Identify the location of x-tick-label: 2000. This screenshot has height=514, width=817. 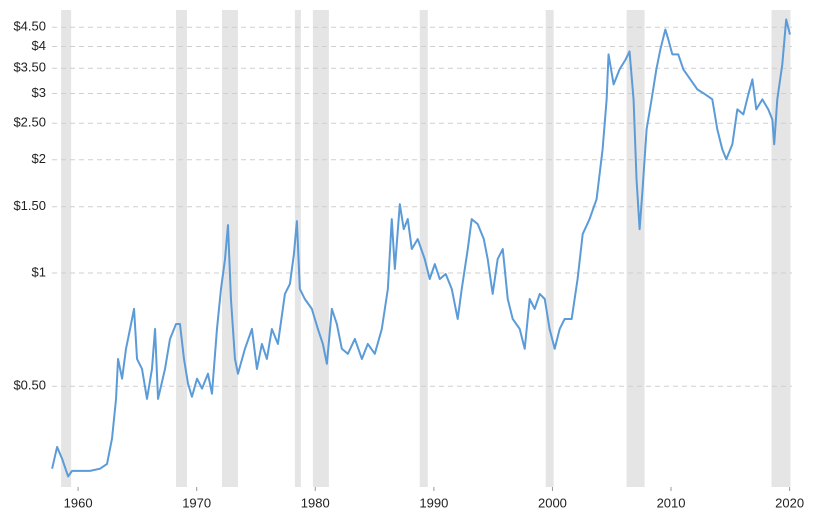
(552, 502).